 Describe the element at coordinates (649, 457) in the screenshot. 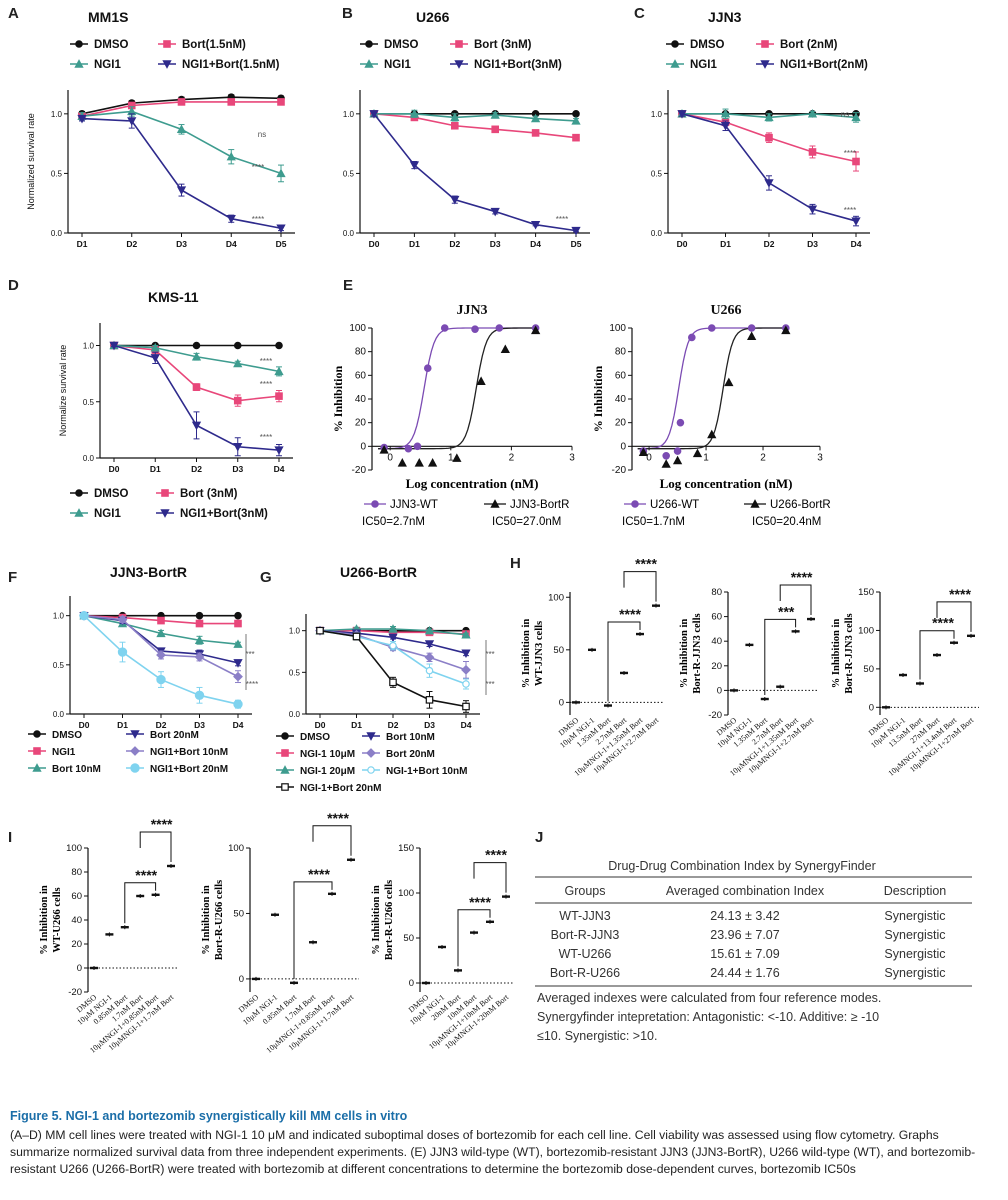

I see `x-tick-label: 0` at that location.